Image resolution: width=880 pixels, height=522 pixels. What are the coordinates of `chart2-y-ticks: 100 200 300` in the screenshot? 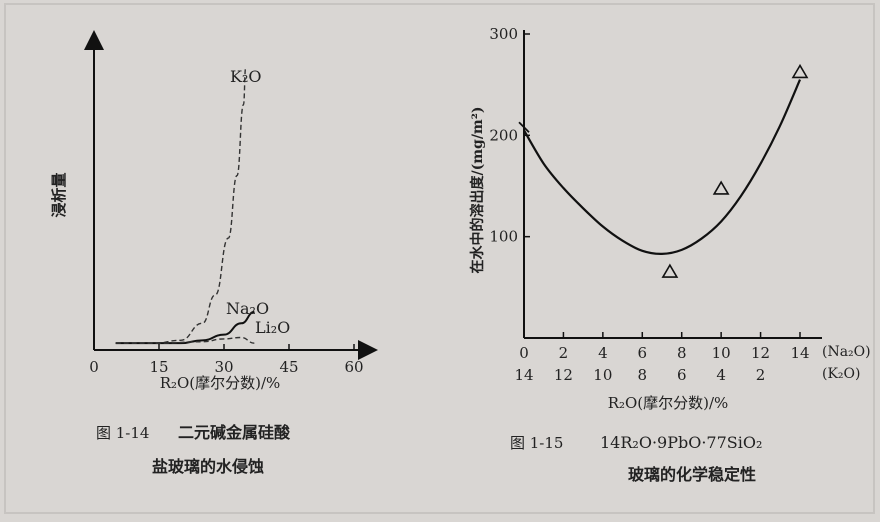 It's located at (509, 135).